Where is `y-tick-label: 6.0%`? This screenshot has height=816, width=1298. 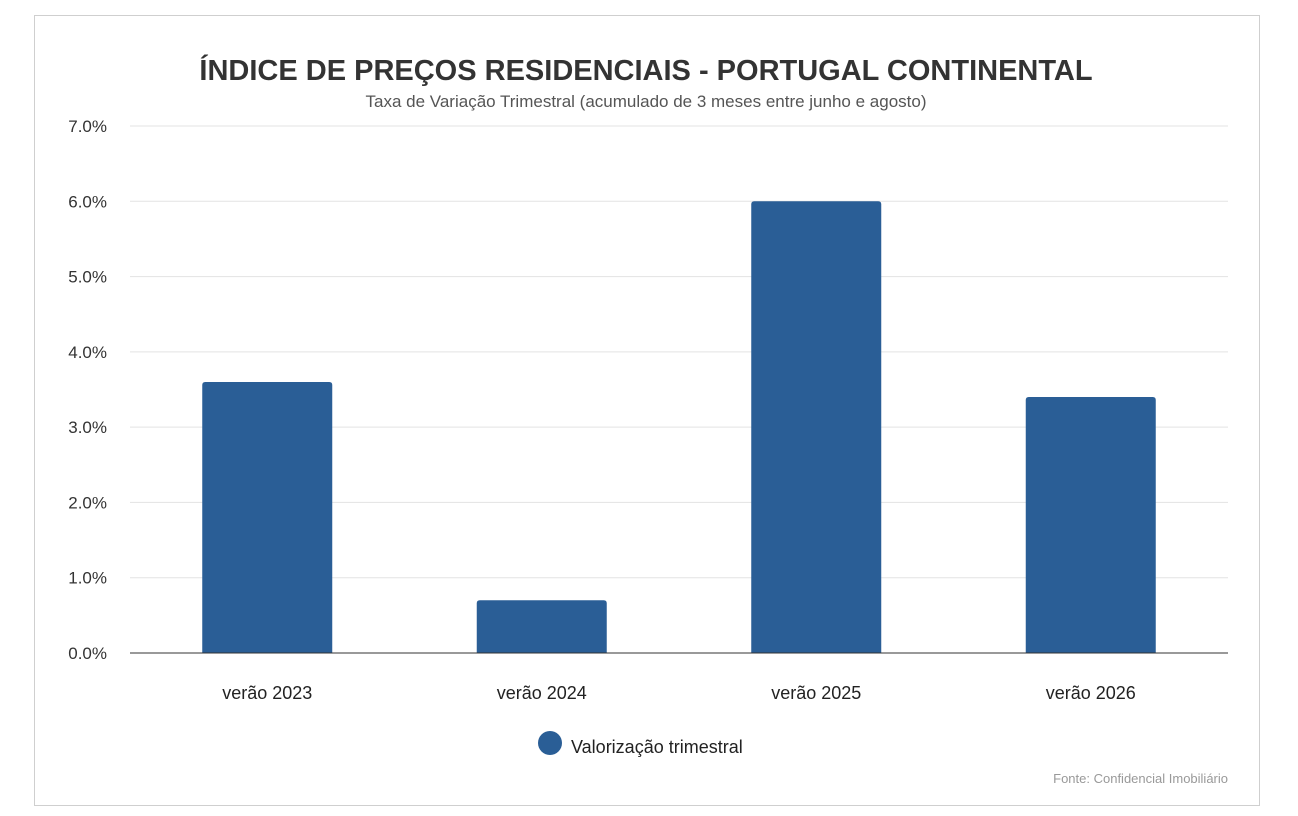
y-tick-label: 6.0% is located at coordinates (87, 201).